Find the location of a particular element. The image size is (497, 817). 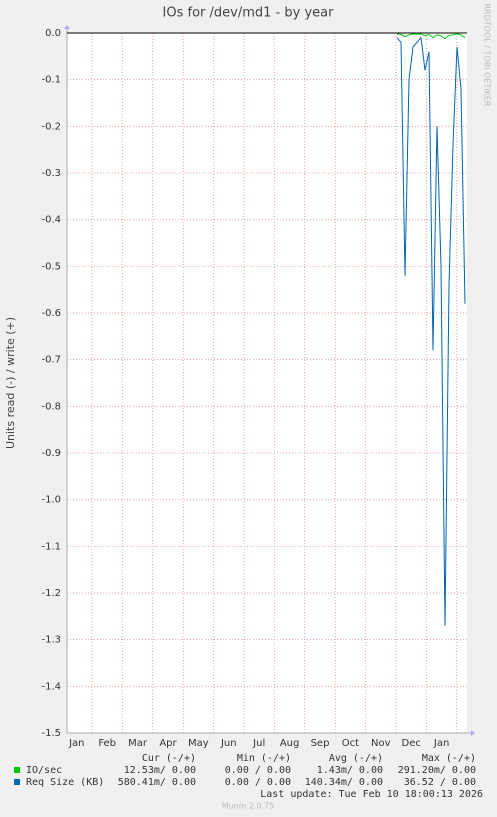

x-tick-label: Oct is located at coordinates (350, 743).